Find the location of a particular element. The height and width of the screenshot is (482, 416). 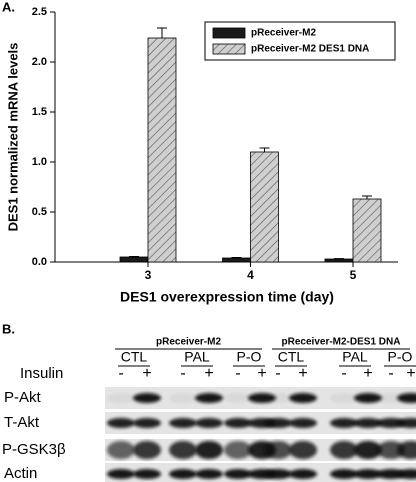

x-tick-label: 4 is located at coordinates (250, 275).